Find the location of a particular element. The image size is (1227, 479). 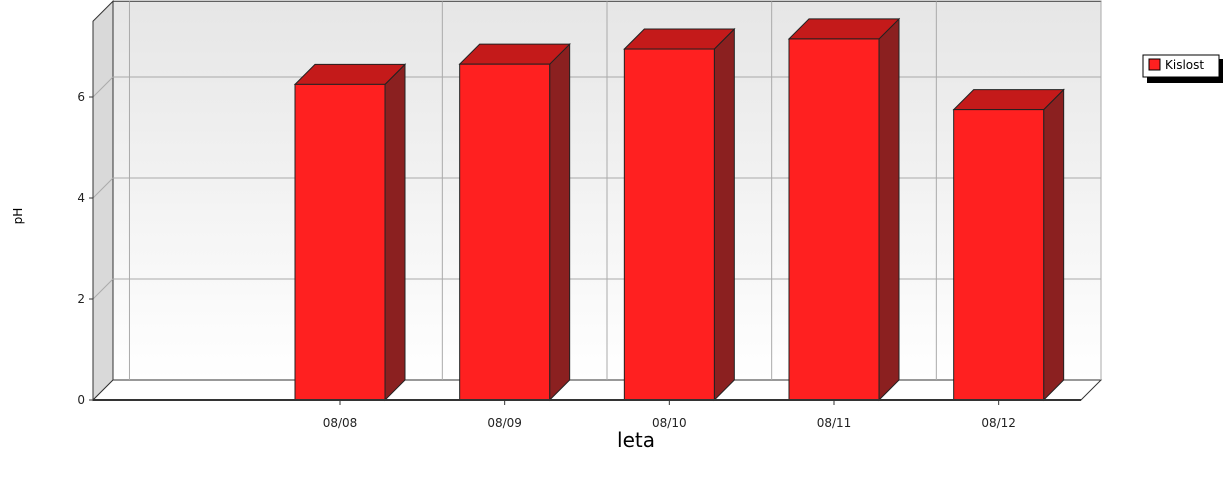

left-wall is located at coordinates (103, 201).